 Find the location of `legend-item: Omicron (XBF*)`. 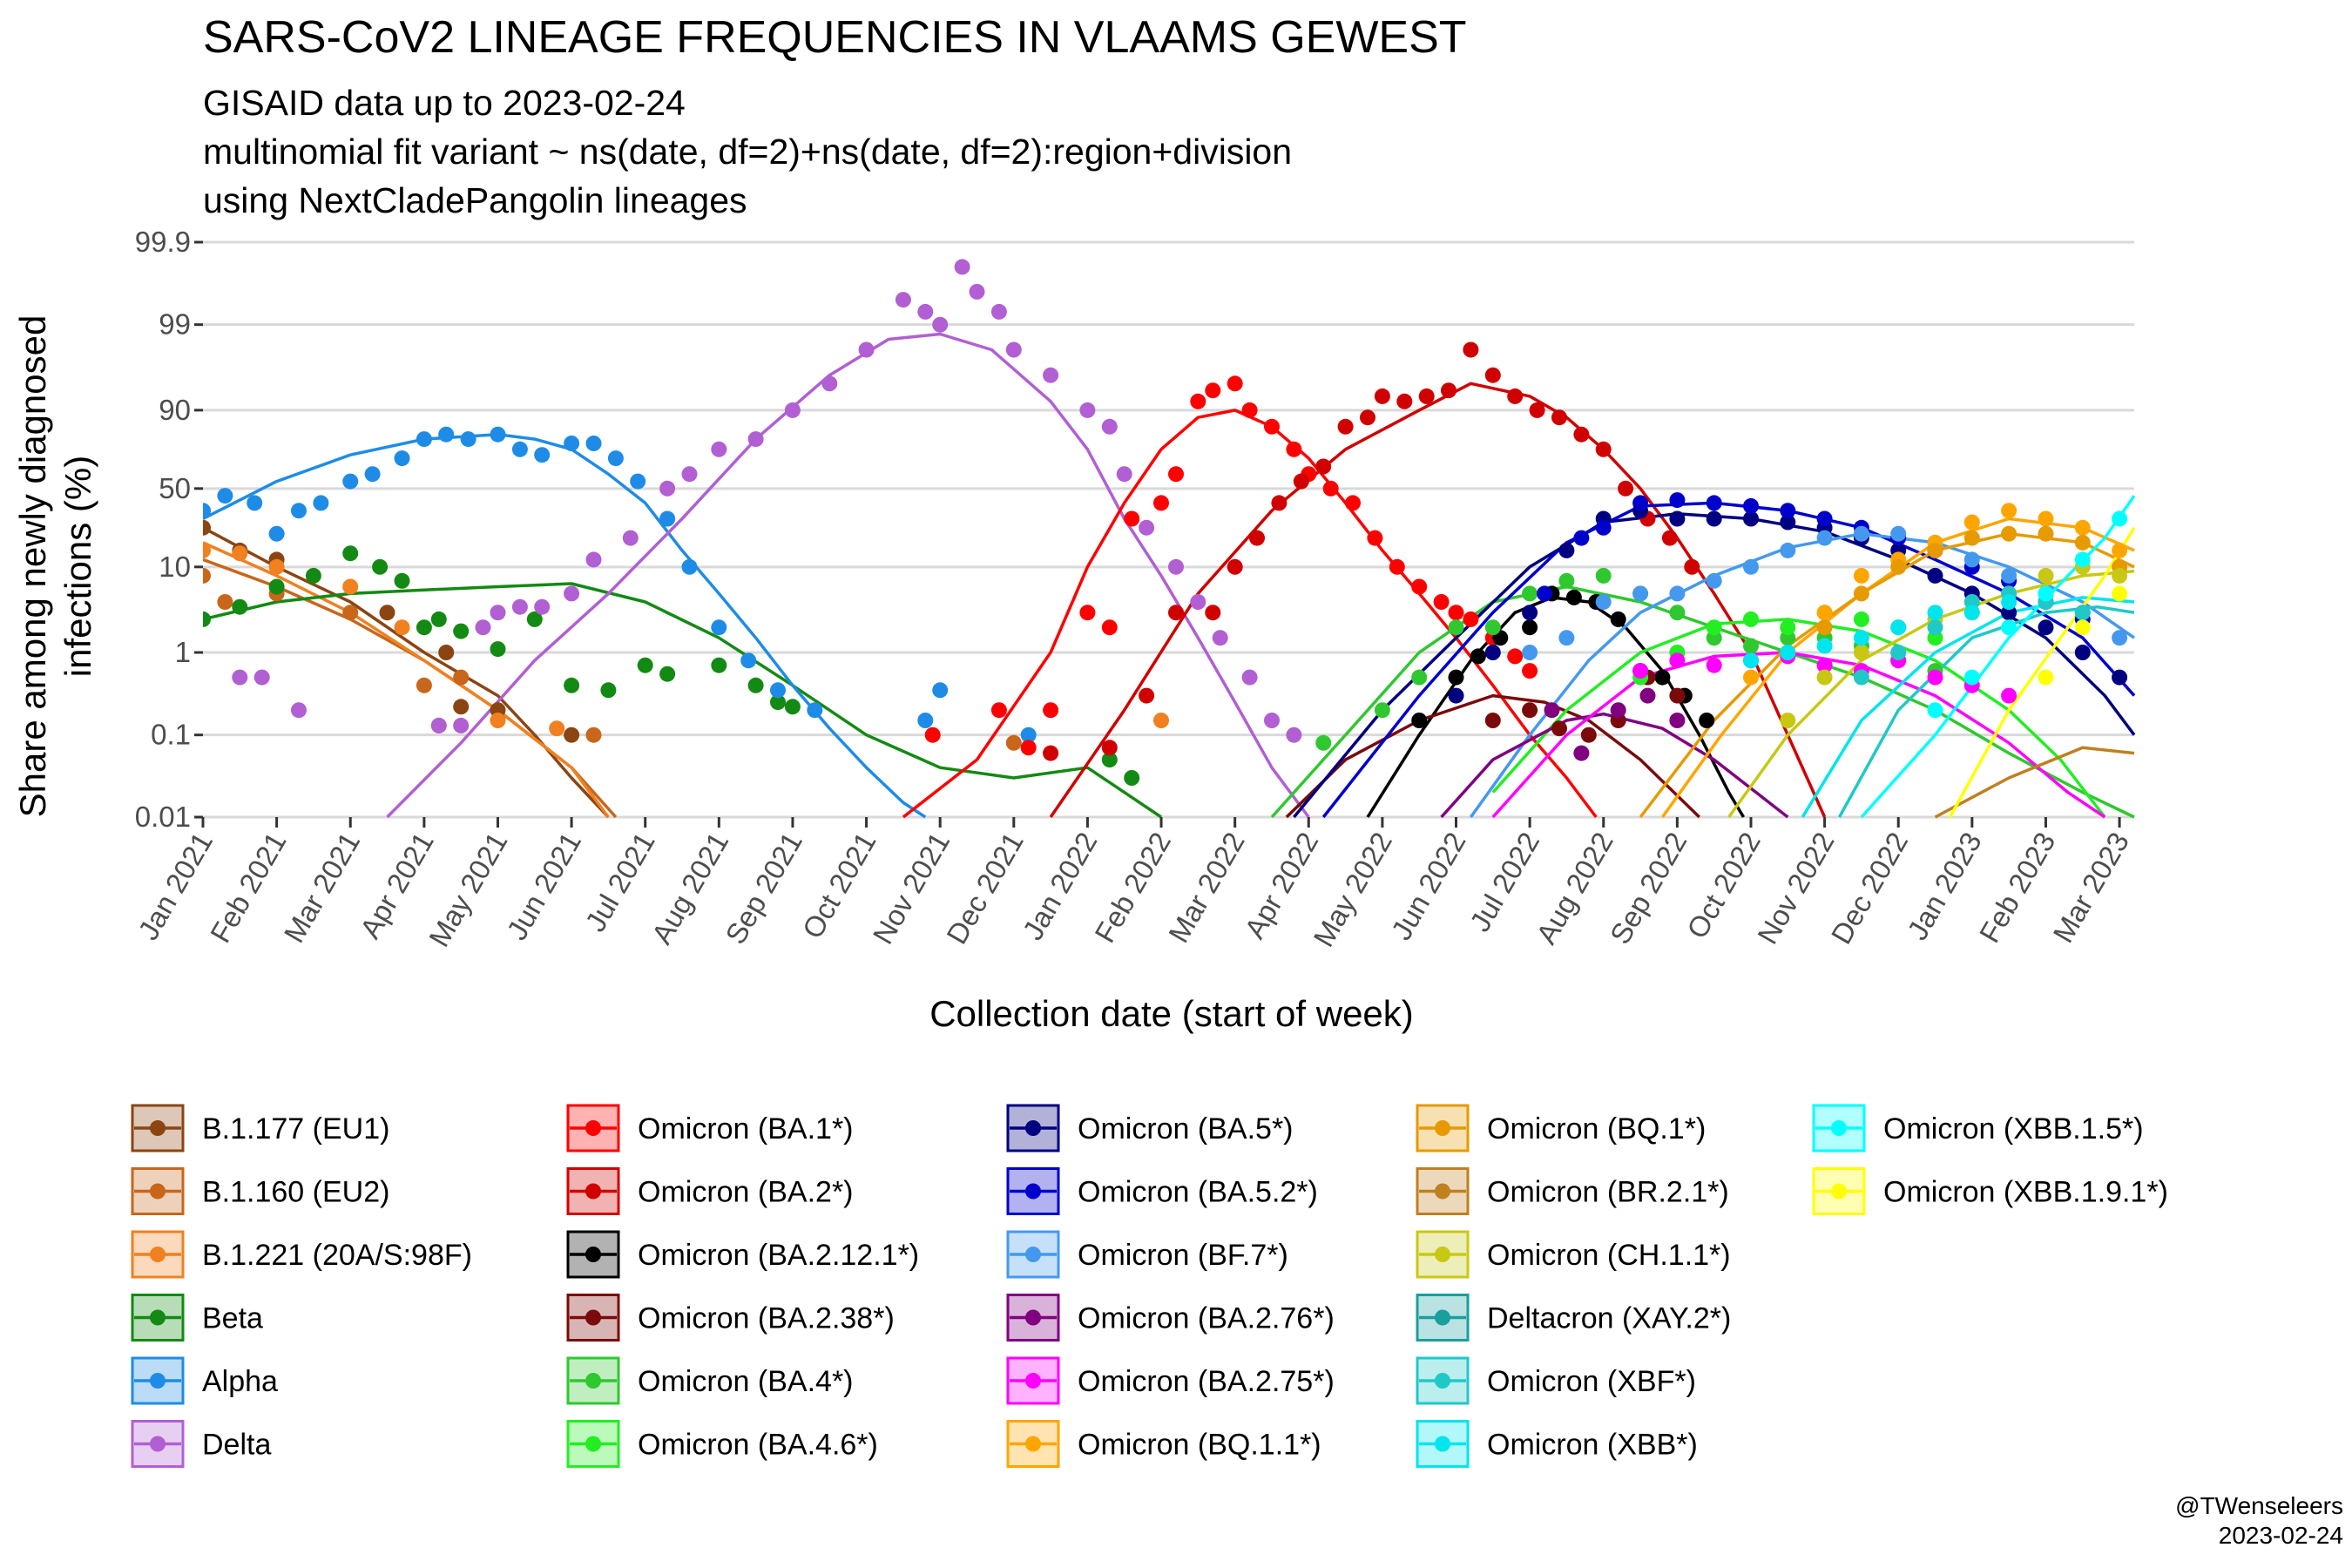

legend-item: Omicron (XBF*) is located at coordinates (1556, 1380).